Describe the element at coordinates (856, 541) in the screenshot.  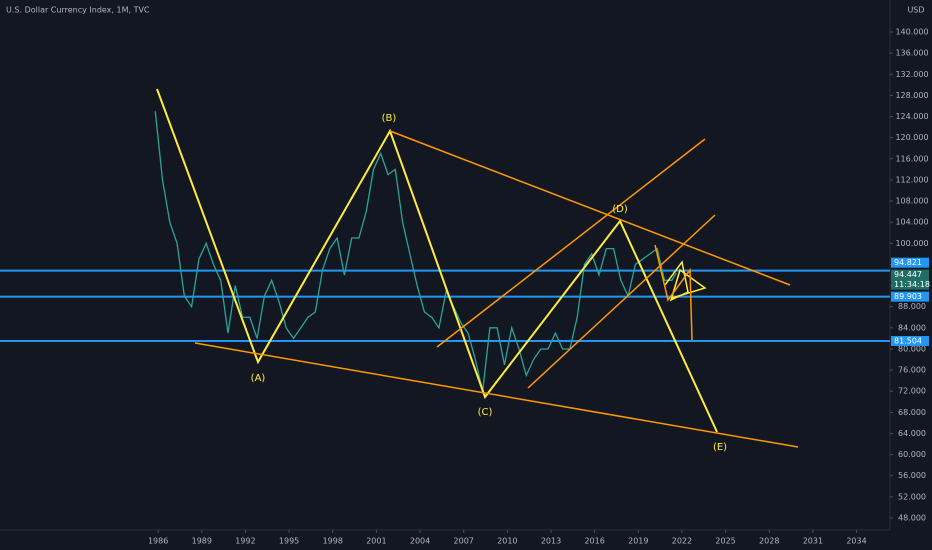
I see `x-tick-label: 2034` at that location.